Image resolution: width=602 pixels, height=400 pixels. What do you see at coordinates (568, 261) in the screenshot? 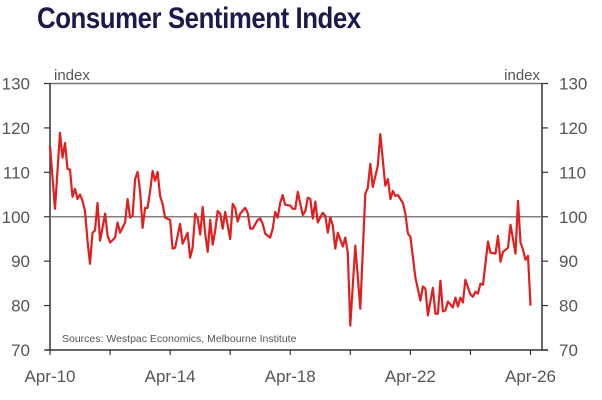
I see `y-tick-label-right: 90` at bounding box center [568, 261].